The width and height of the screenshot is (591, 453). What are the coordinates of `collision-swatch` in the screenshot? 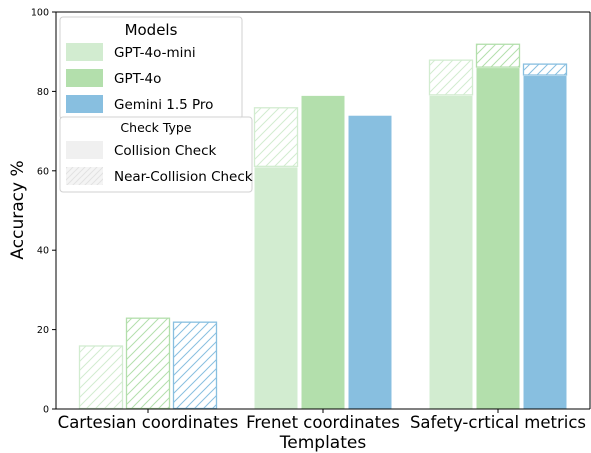 It's located at (84, 150).